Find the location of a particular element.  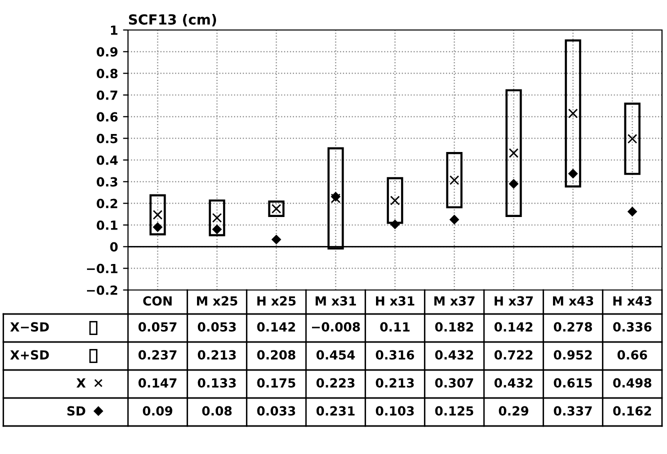

y-tick-label: 0.1 is located at coordinates (107, 225).